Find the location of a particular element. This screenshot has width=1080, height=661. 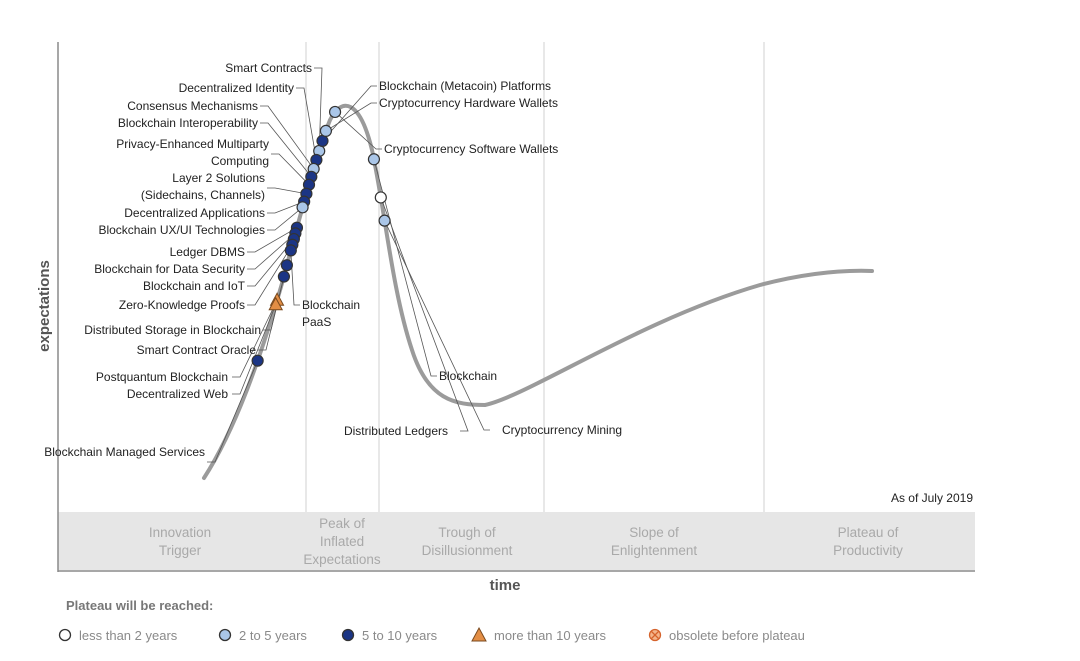

legend-swatch-5to10 is located at coordinates (348, 635).